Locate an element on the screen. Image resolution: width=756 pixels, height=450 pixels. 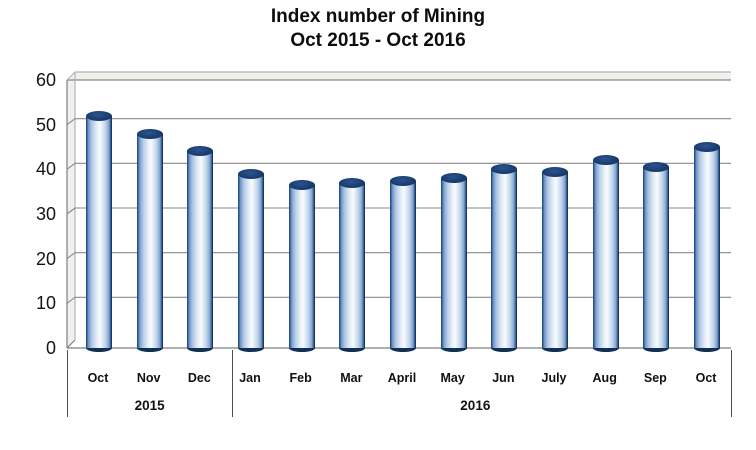
y-axis-label-10: 10 is located at coordinates (45, 303).